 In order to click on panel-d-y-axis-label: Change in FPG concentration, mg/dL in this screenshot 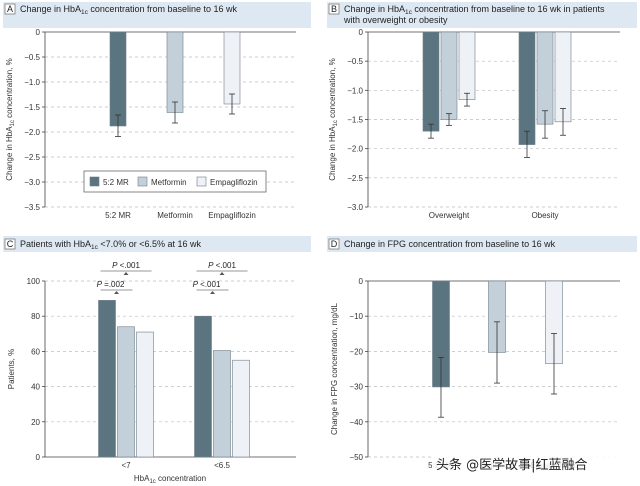, I will do `click(334, 368)`.